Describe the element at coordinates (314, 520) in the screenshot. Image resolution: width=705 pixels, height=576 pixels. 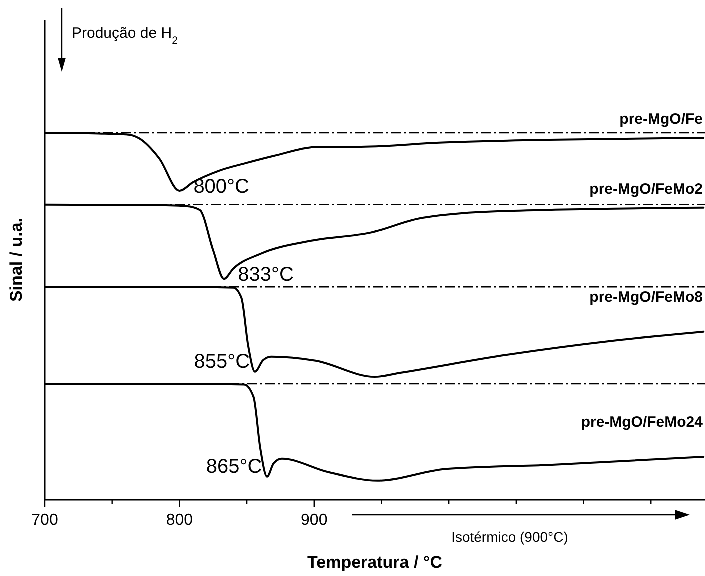
I see `x-tick-label: 900` at that location.